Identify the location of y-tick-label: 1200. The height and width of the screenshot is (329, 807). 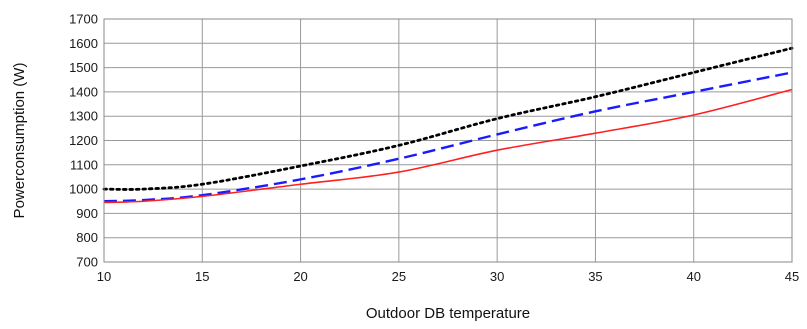
(83, 140).